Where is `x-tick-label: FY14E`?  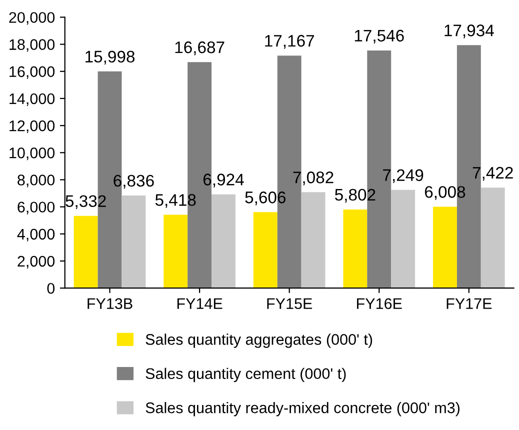 x-tick-label: FY14E is located at coordinates (199, 303).